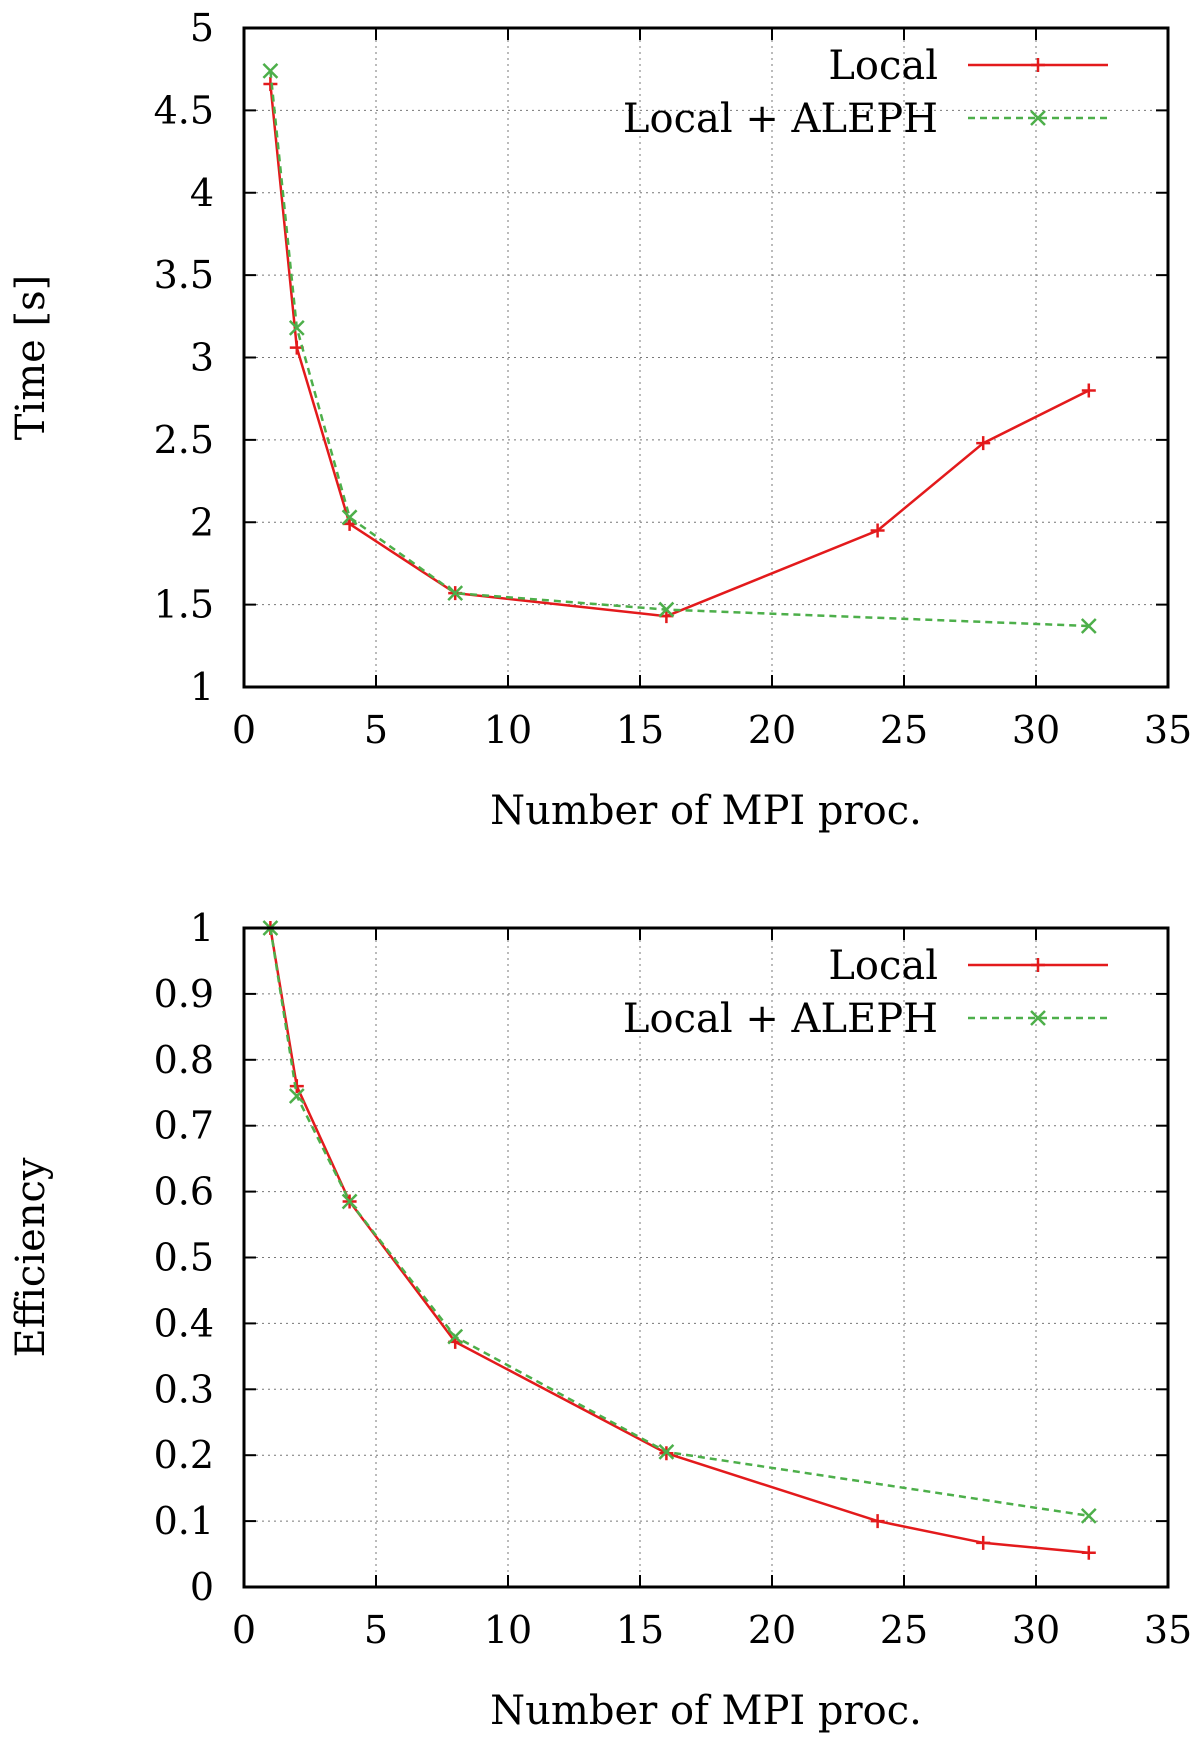  What do you see at coordinates (184, 1258) in the screenshot?
I see `y-tick-label: 0.5` at bounding box center [184, 1258].